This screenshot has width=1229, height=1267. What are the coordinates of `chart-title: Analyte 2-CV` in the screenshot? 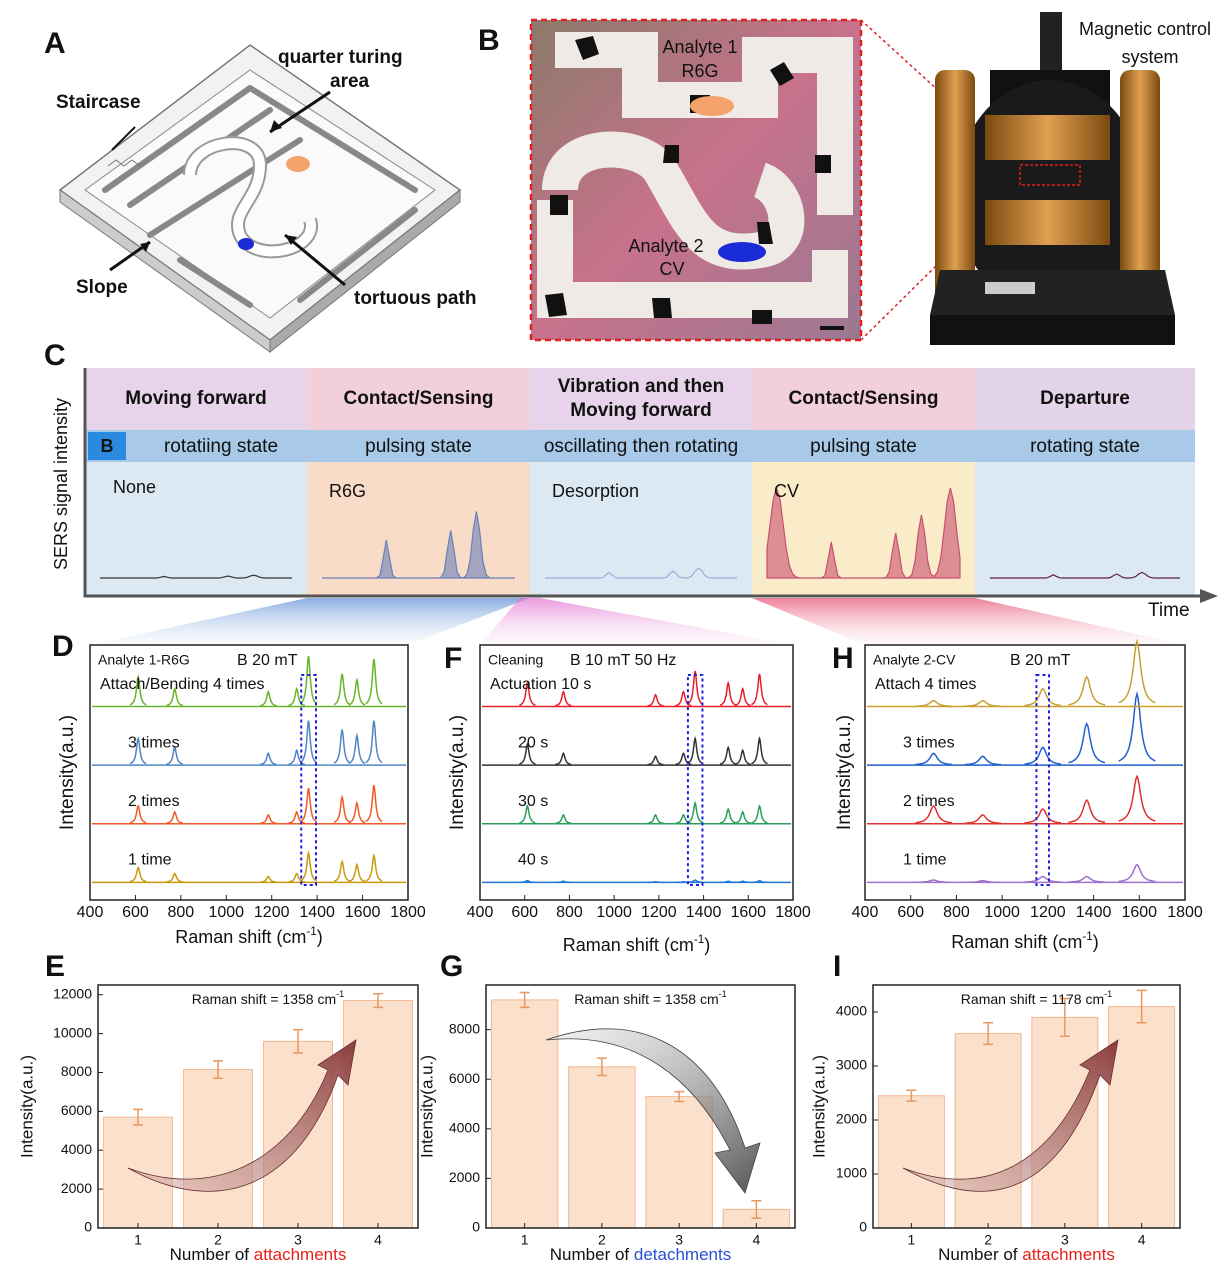 It's located at (914, 660).